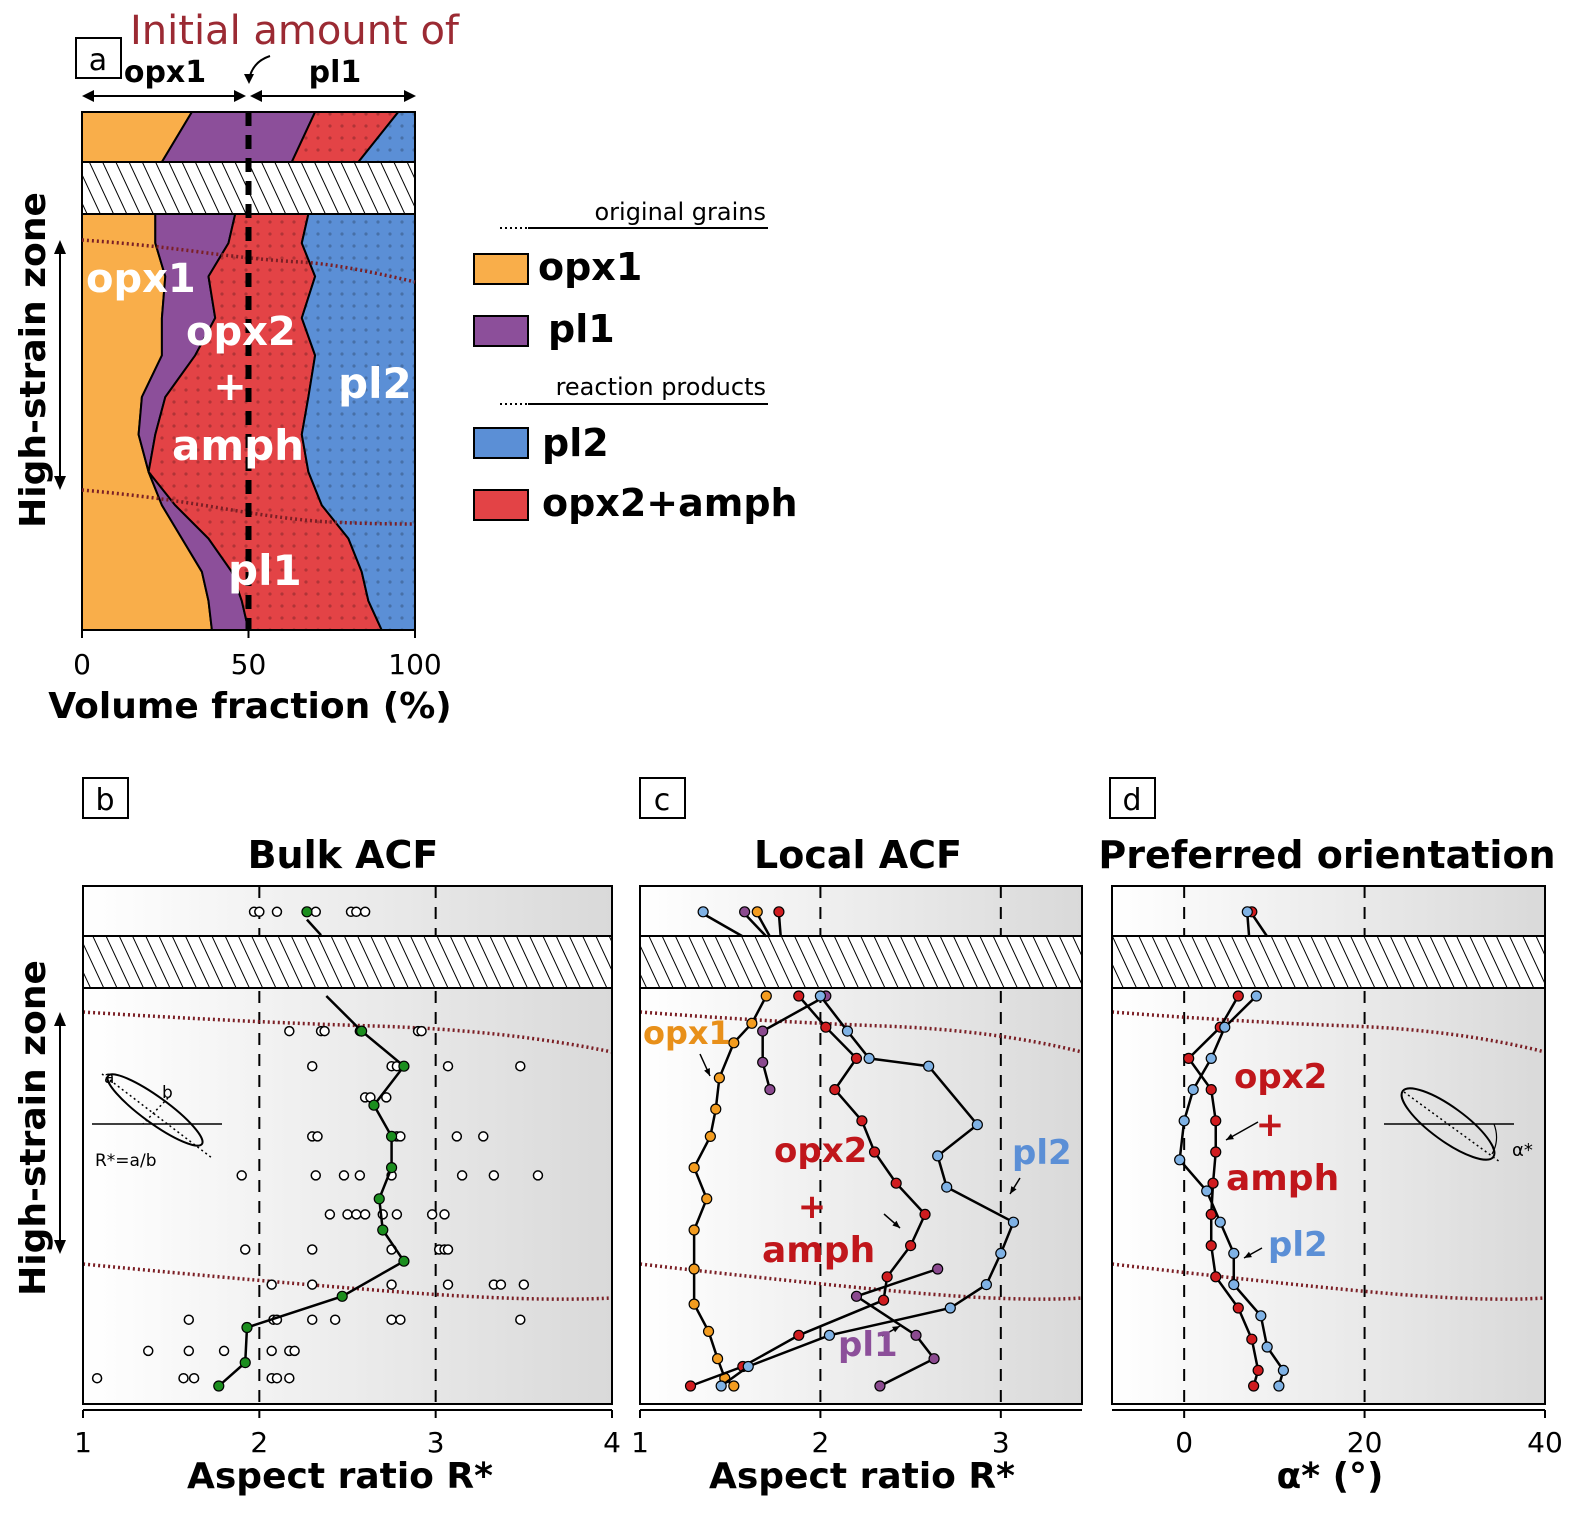  Describe the element at coordinates (343, 855) in the screenshot. I see `panel-b-title: Bulk ACF` at that location.